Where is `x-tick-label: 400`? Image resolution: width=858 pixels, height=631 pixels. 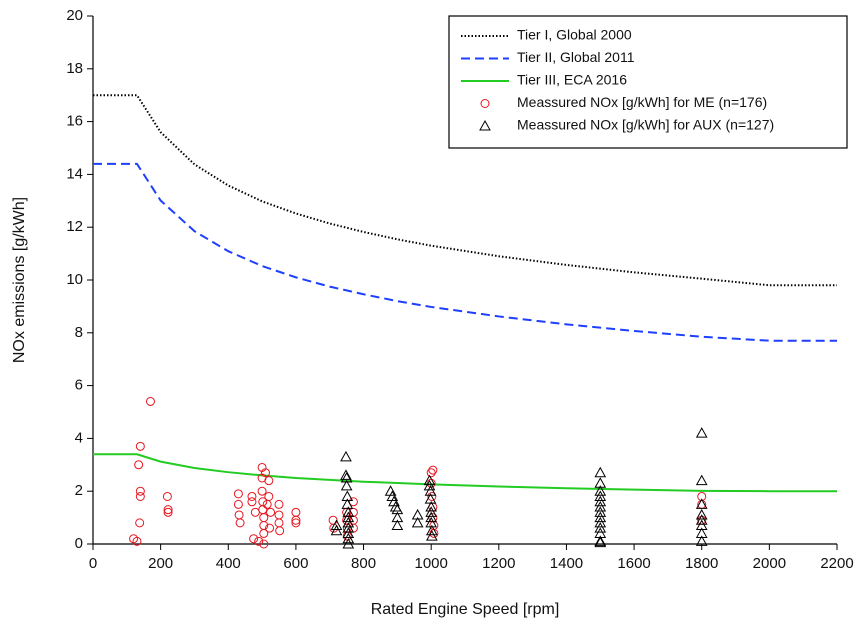 x-tick-label: 400 is located at coordinates (228, 563).